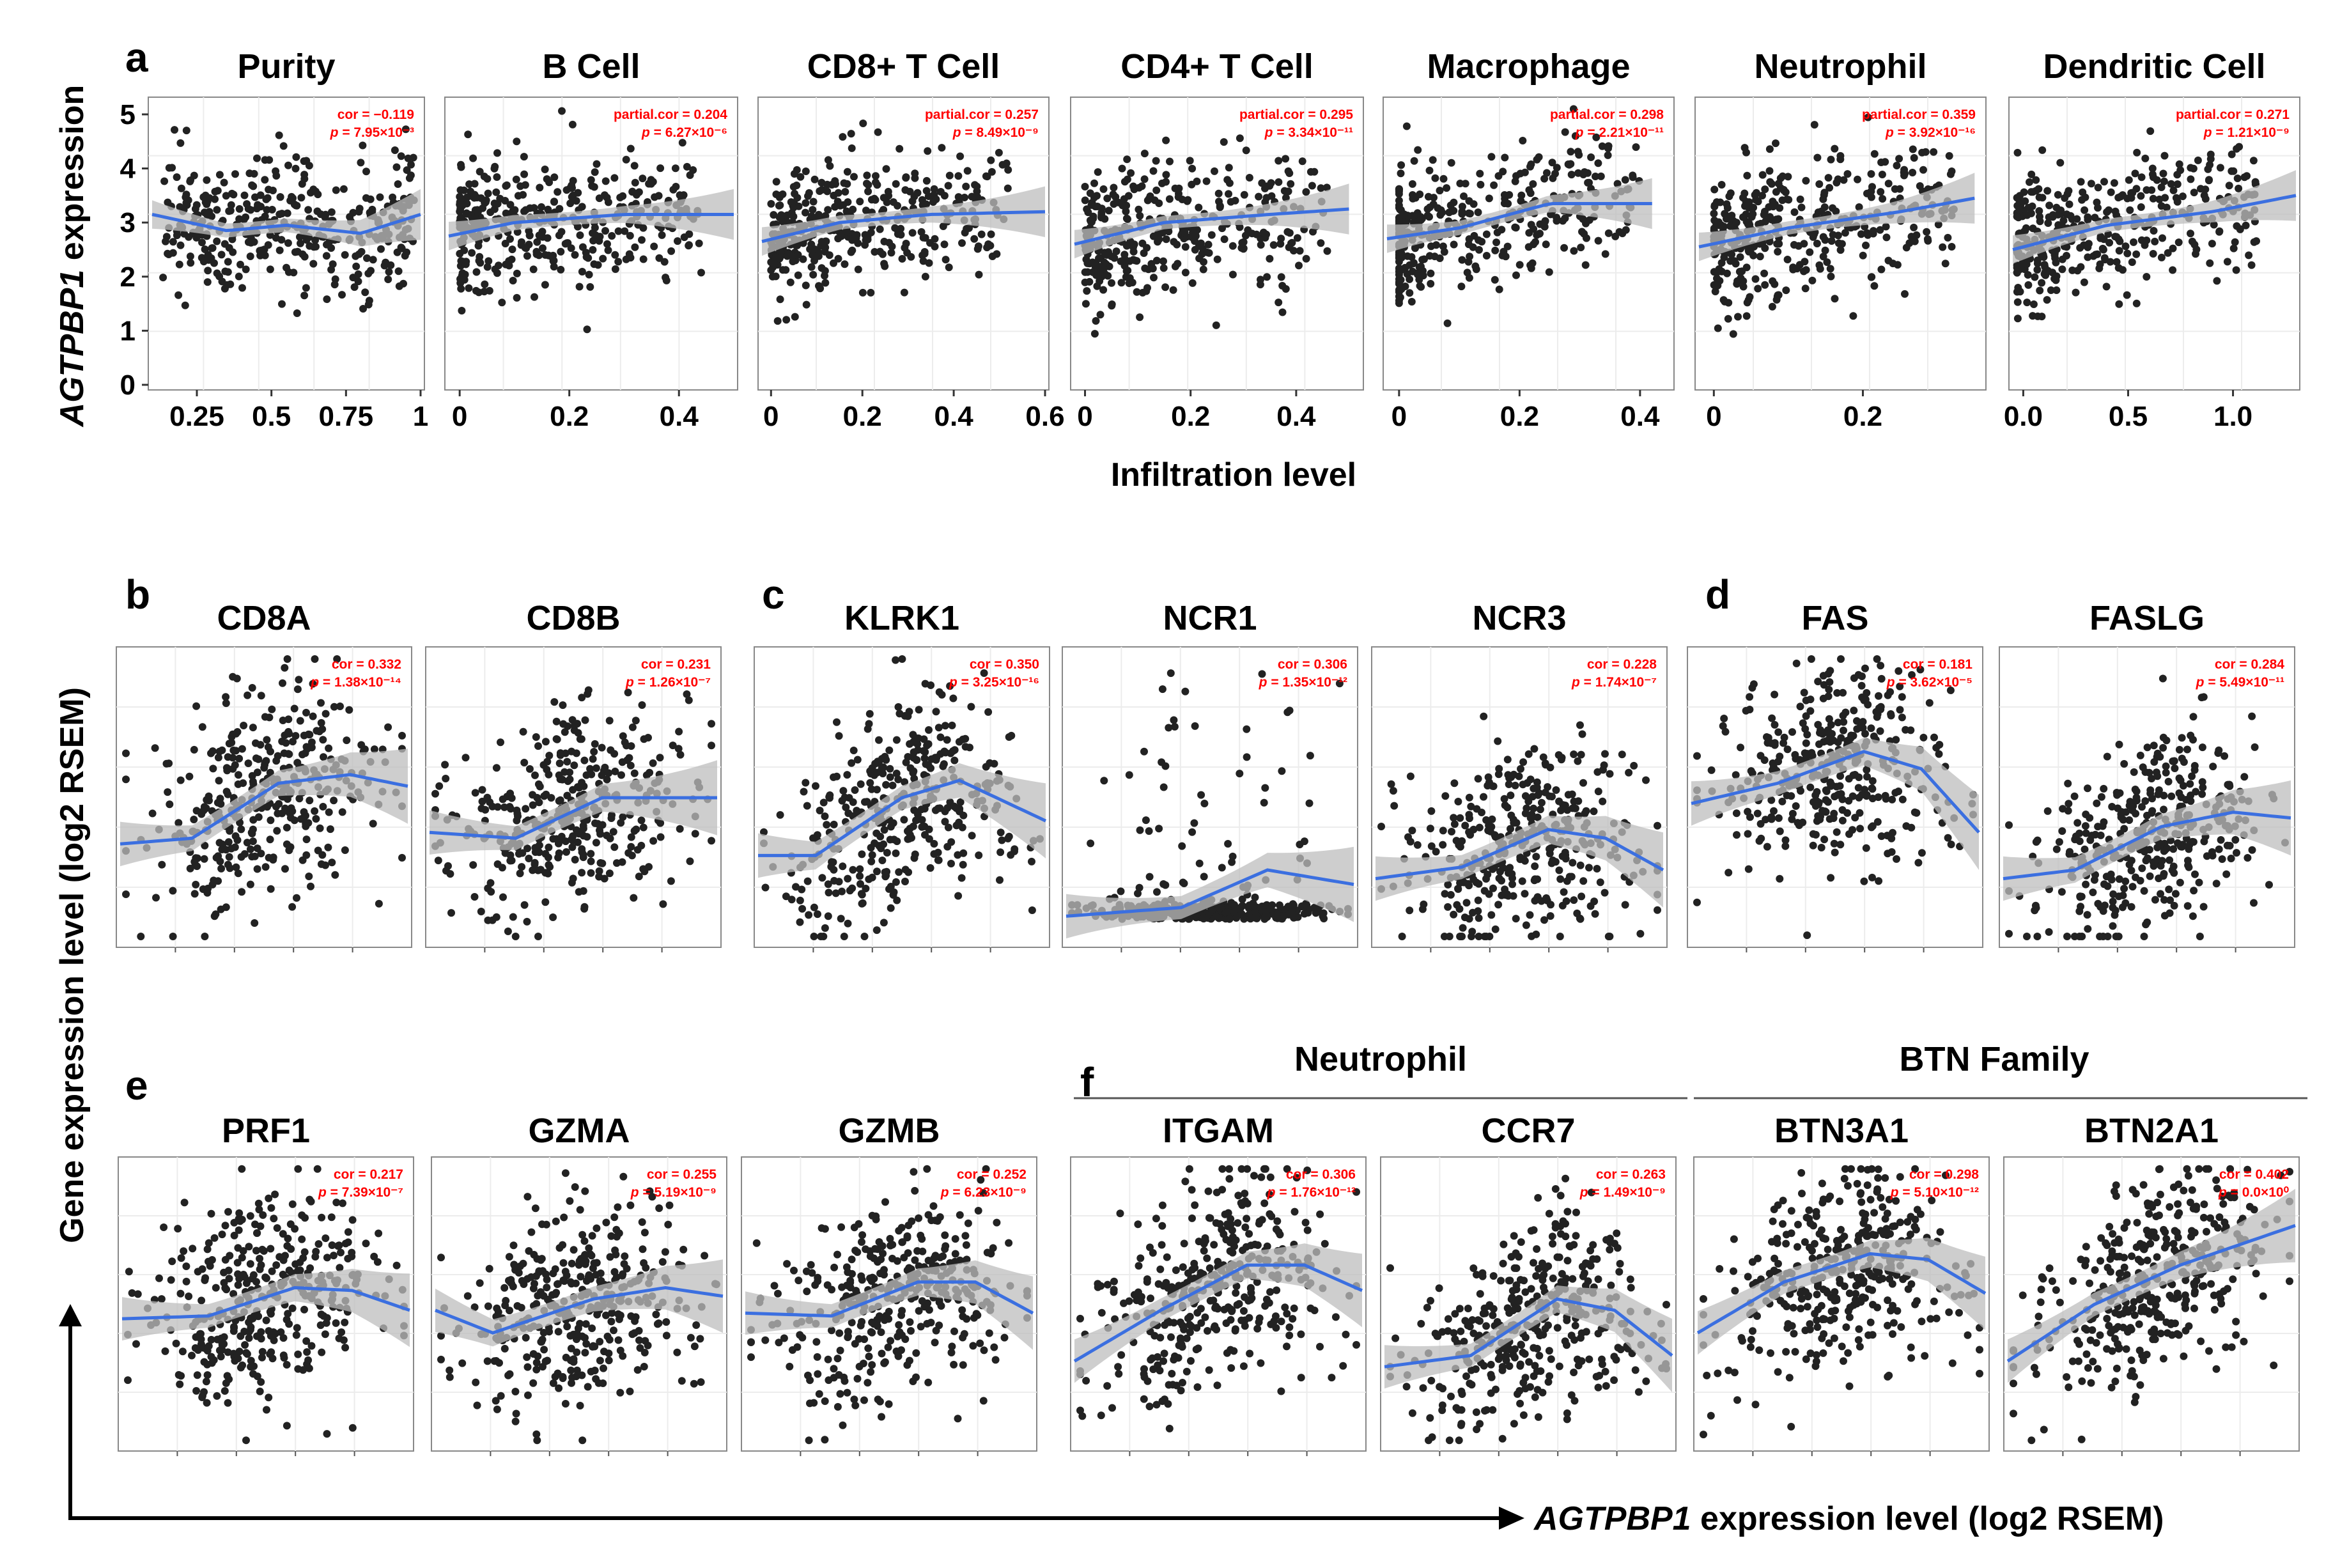 This screenshot has width=2333, height=1568. What do you see at coordinates (1210, 618) in the screenshot?
I see `chart-title: NCR1` at bounding box center [1210, 618].